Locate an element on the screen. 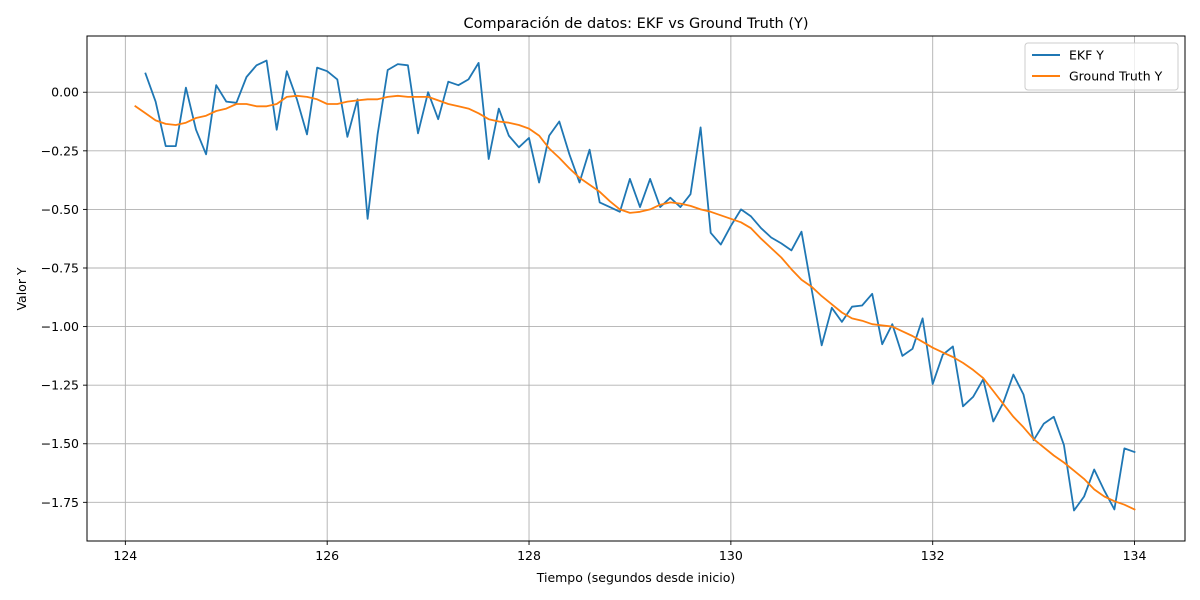 This screenshot has width=1200, height=600. y-tick-label: 0.00 is located at coordinates (65, 92).